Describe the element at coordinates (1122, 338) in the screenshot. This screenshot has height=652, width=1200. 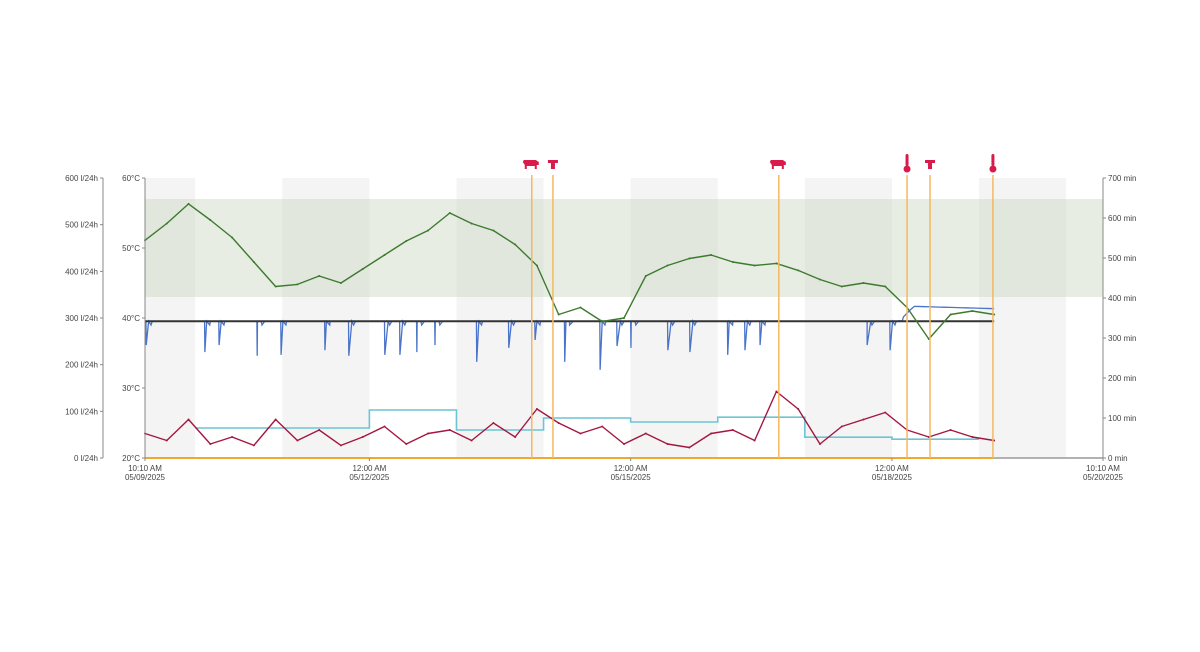
I see `minutes-tick-label: 300 min` at that location.